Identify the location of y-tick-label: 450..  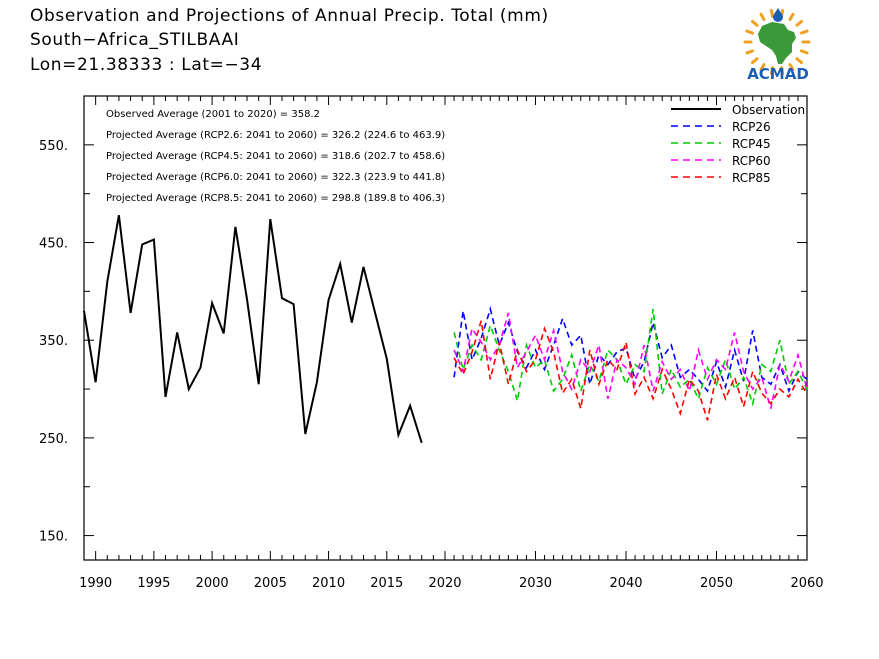
(53, 244).